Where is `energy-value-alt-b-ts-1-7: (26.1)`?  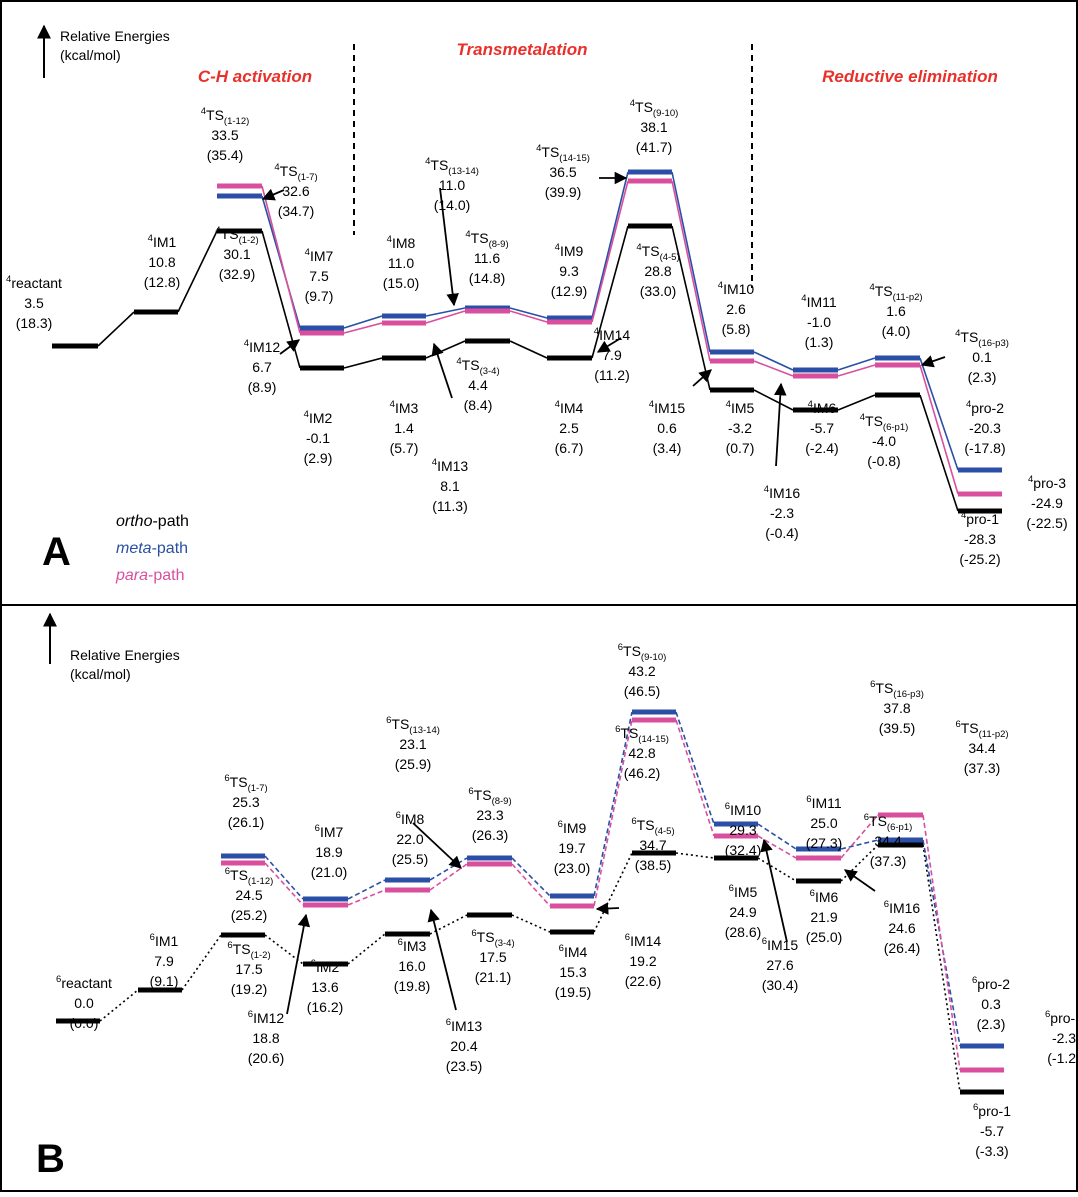 energy-value-alt-b-ts-1-7: (26.1) is located at coordinates (246, 822).